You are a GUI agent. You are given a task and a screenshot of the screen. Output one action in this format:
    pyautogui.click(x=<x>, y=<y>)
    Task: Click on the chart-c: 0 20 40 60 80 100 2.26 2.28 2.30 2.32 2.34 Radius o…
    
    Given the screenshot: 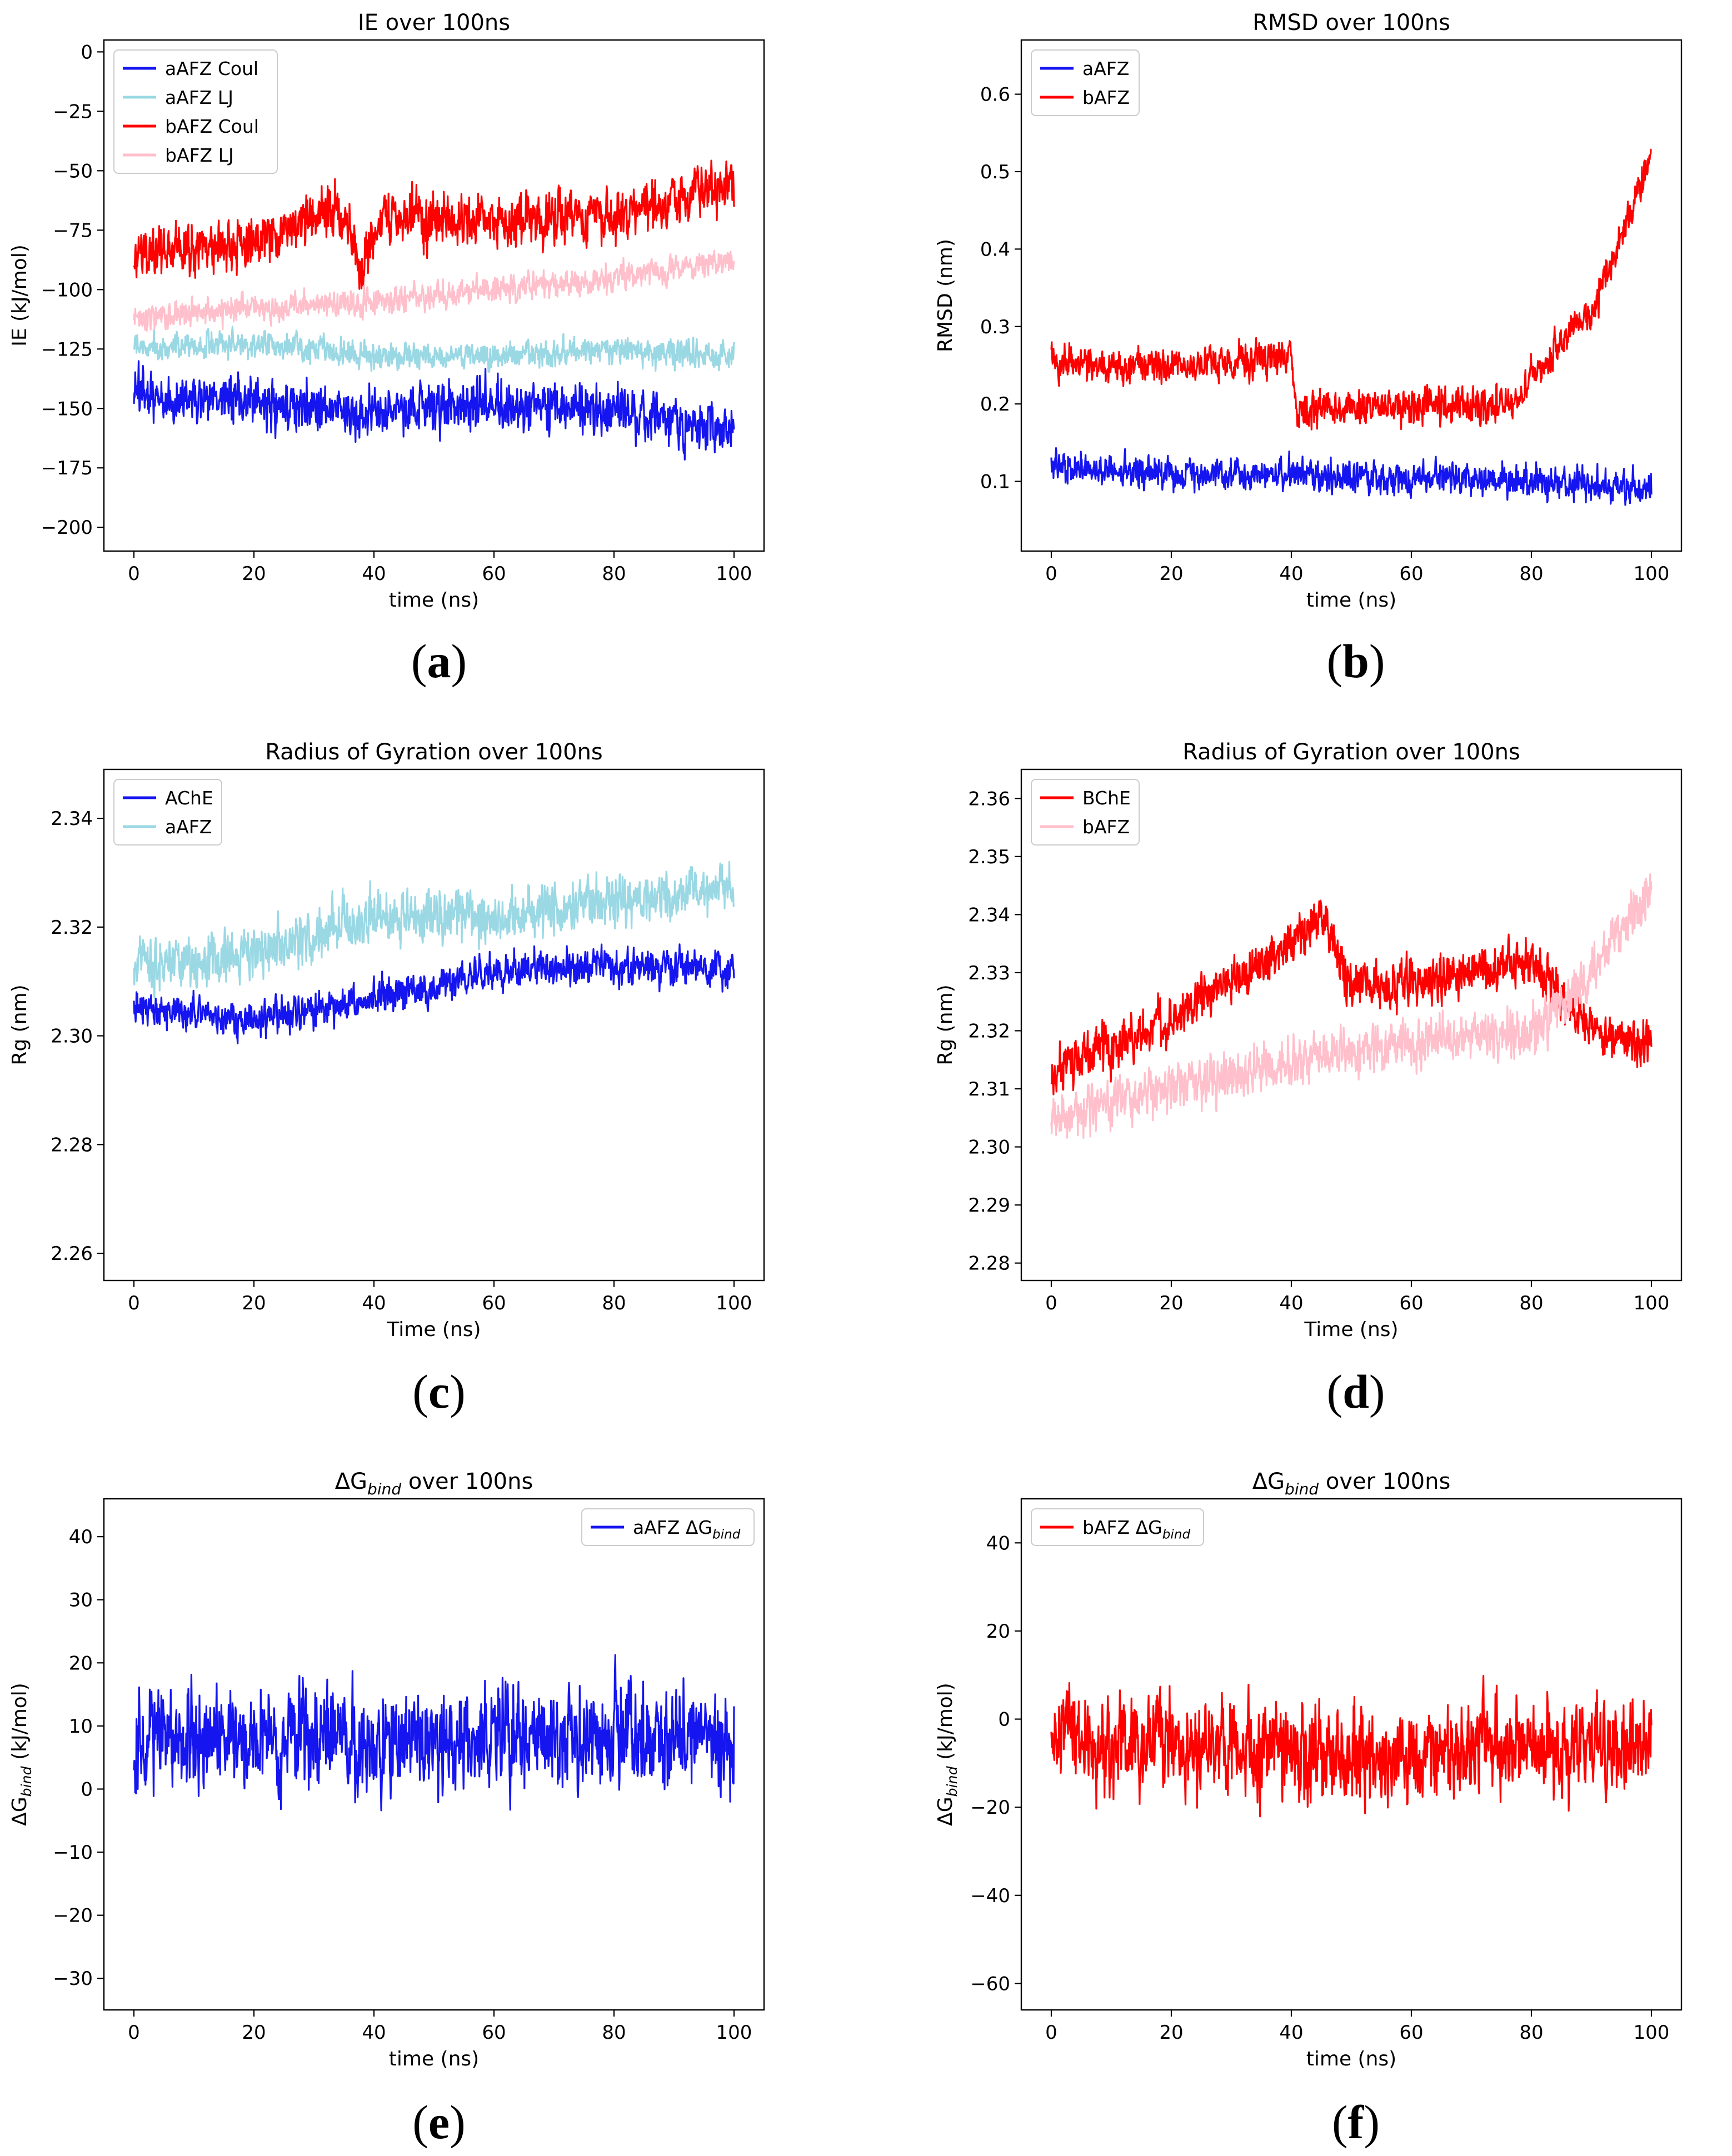 What is the action you would take?
    pyautogui.click(x=387, y=1040)
    